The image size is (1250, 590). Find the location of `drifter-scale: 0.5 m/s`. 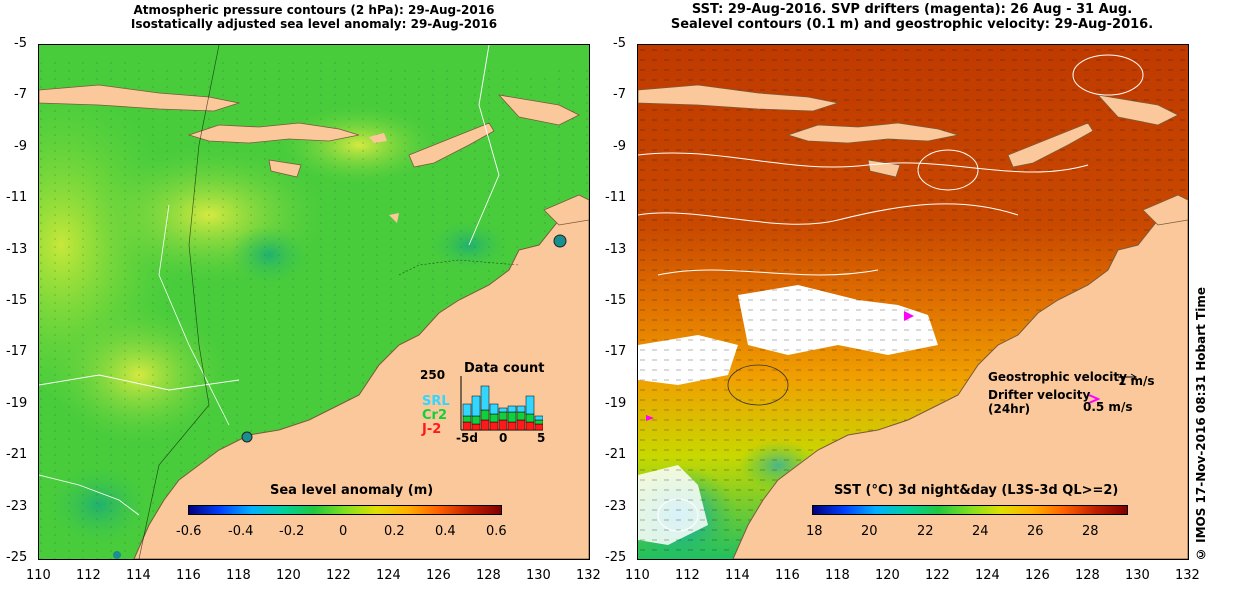

drifter-scale: 0.5 m/s is located at coordinates (1108, 407).